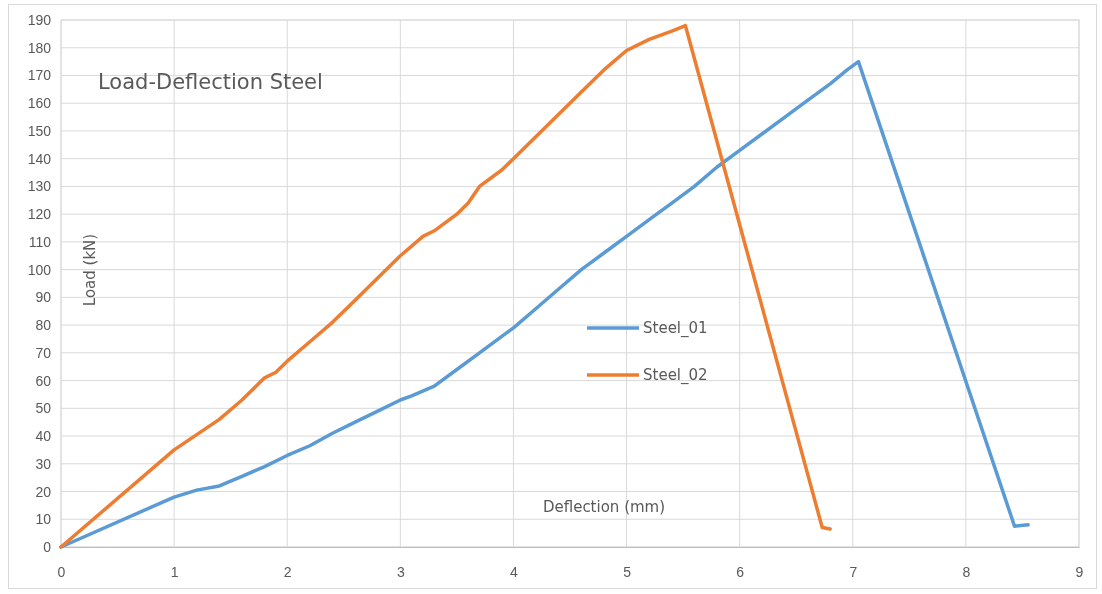 Image resolution: width=1102 pixels, height=594 pixels. I want to click on y-tick-label: 30, so click(43, 463).